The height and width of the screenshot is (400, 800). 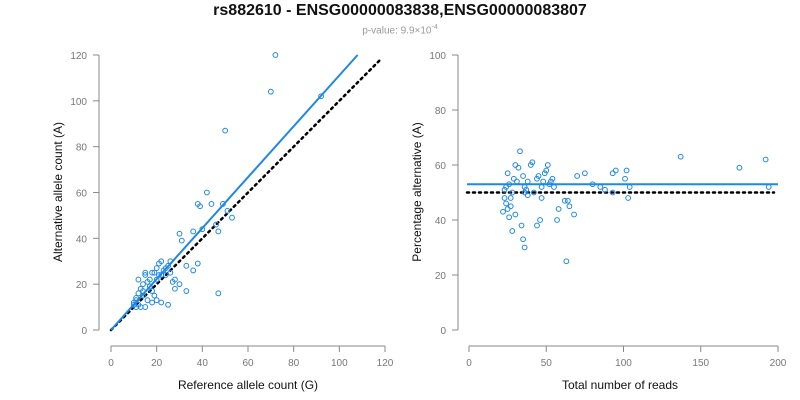 What do you see at coordinates (441, 111) in the screenshot?
I see `right-y-tick-label: 80` at bounding box center [441, 111].